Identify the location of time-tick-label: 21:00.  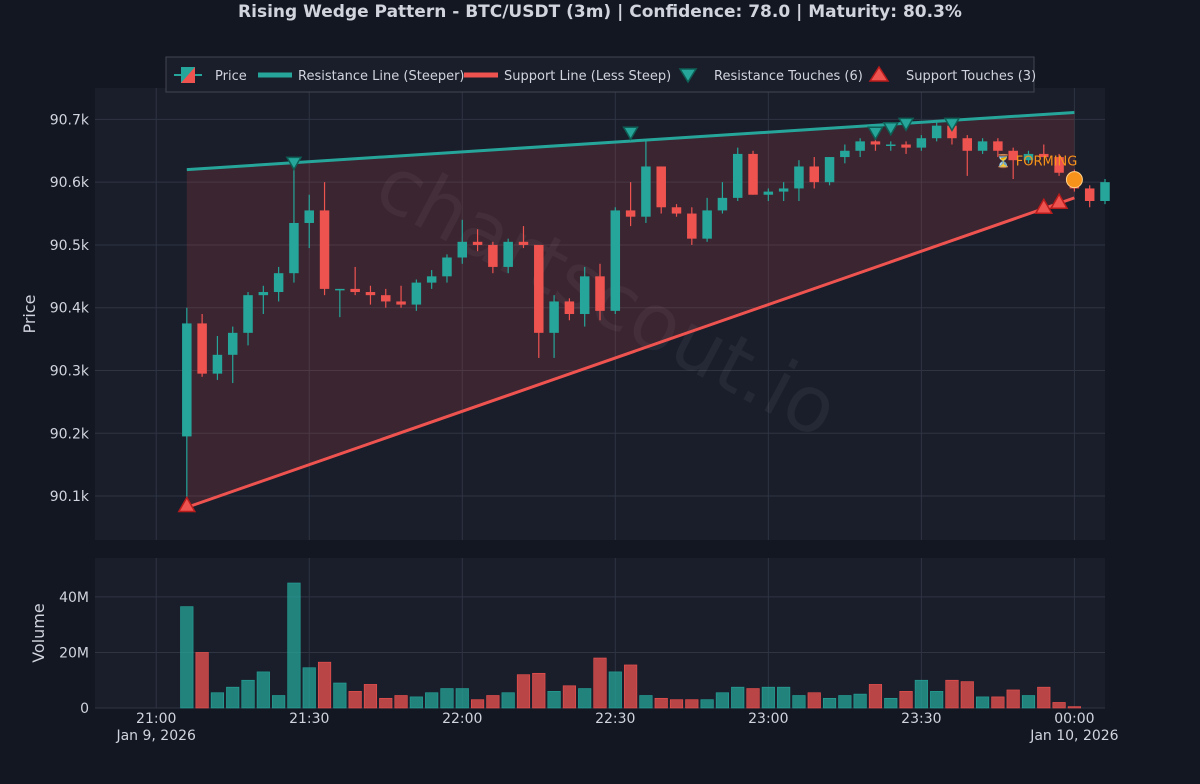
(156, 719).